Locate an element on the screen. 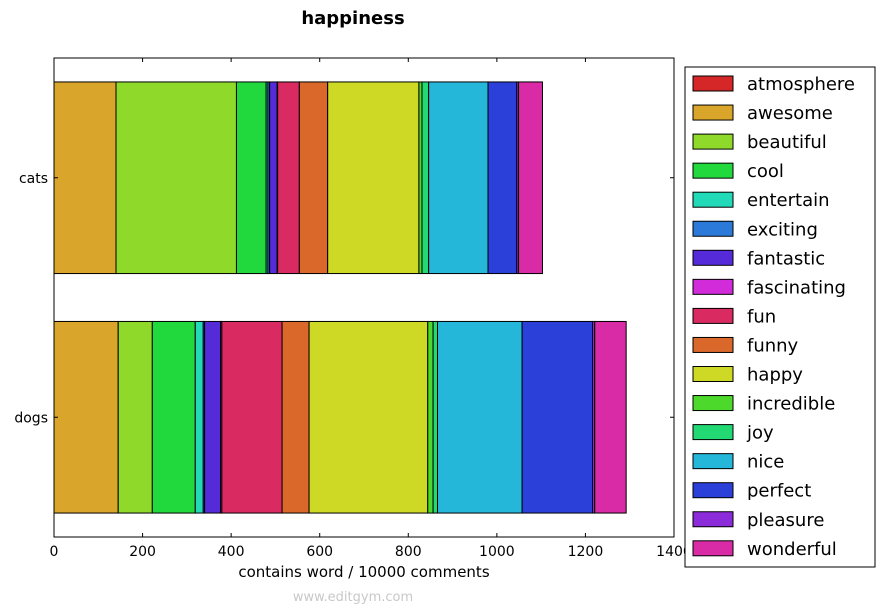 The image size is (884, 614). bar-cats-happy is located at coordinates (373, 178).